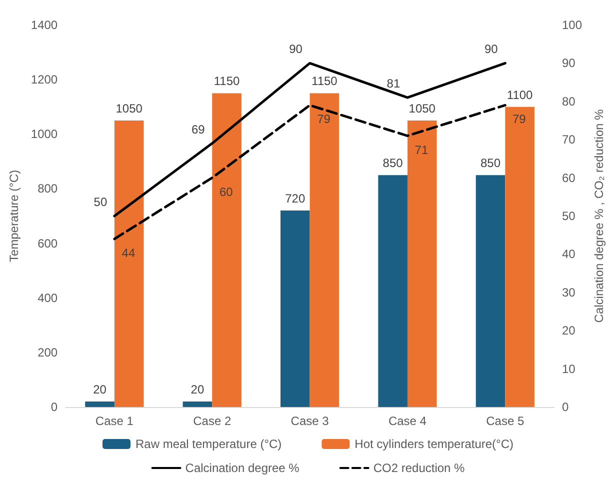 The image size is (616, 485). I want to click on y-axis-title: Temperature (°C), so click(14, 216).